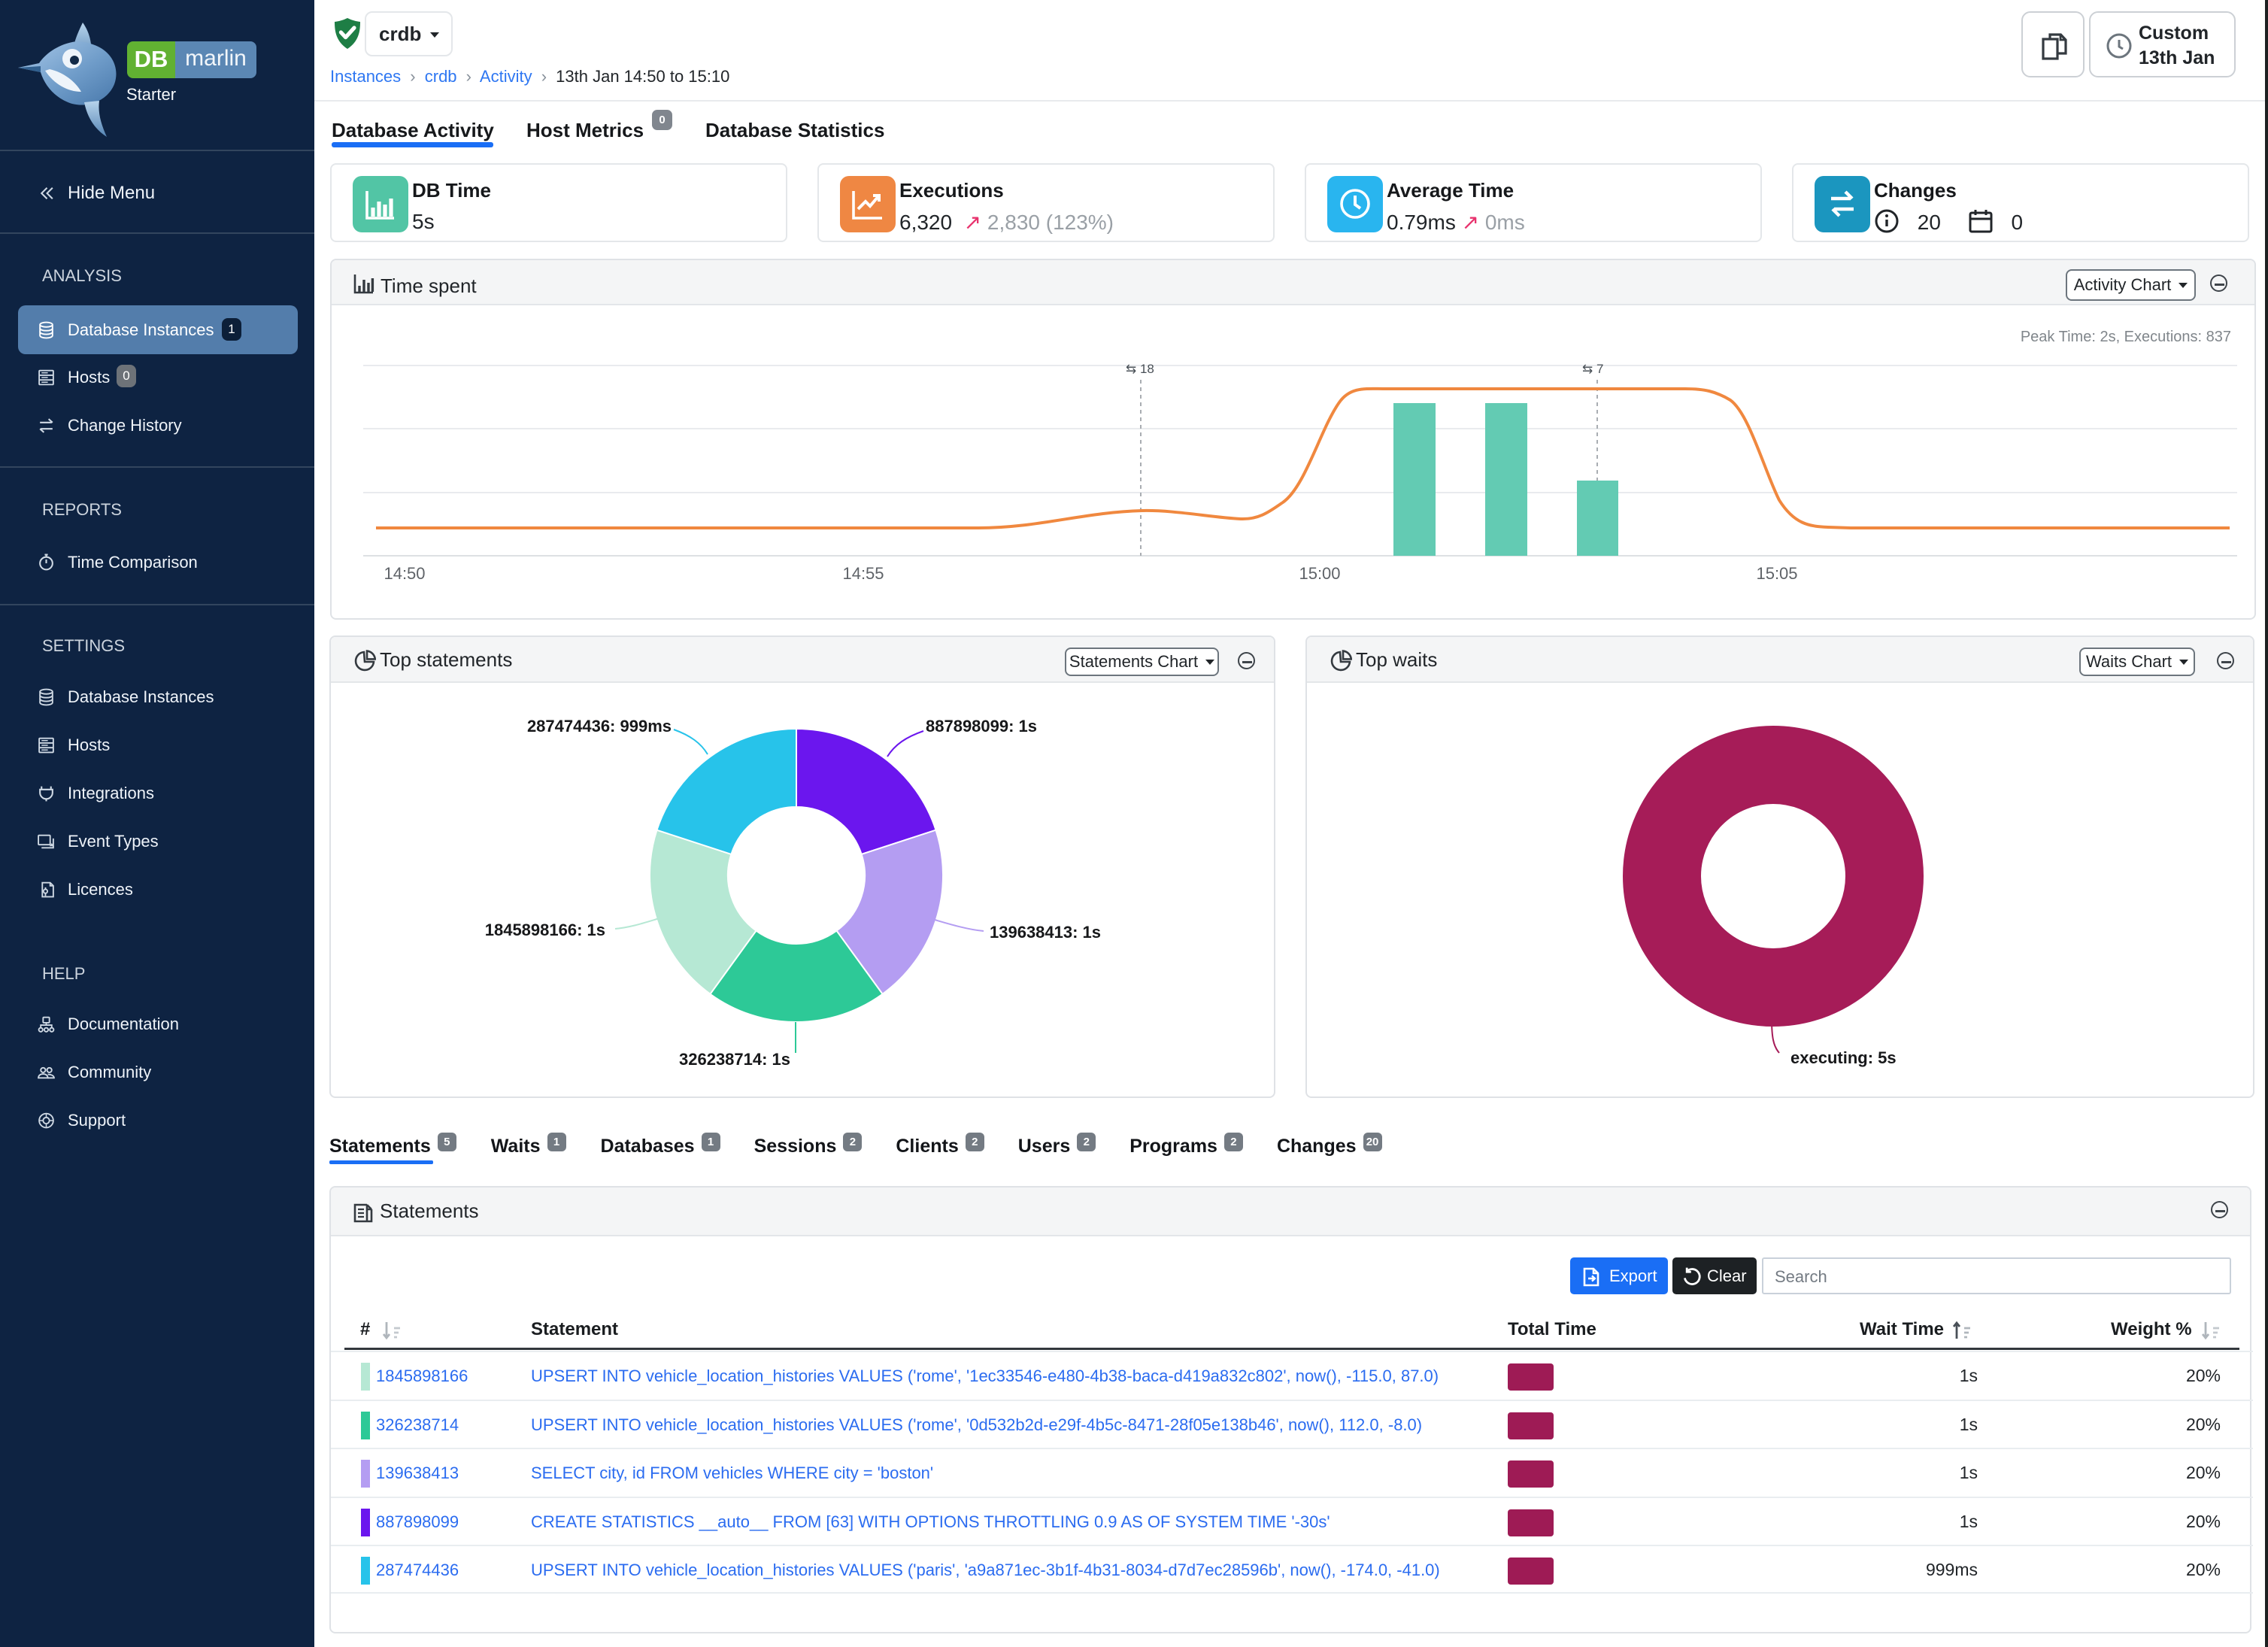  Describe the element at coordinates (600, 726) in the screenshot. I see `svg-text: 287474436: 999ms` at that location.